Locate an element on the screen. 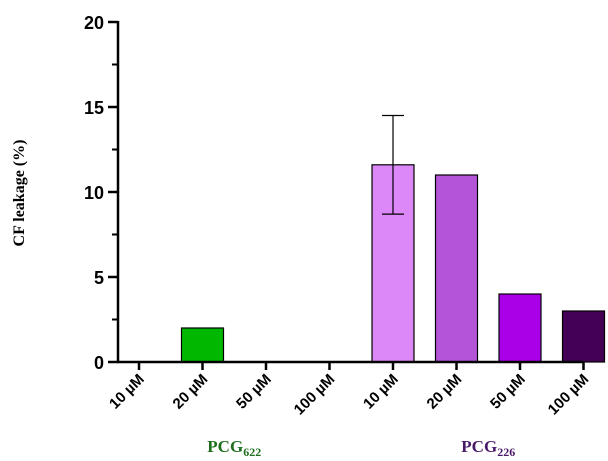  x-tick-label-8: 100 µM is located at coordinates (569, 395).